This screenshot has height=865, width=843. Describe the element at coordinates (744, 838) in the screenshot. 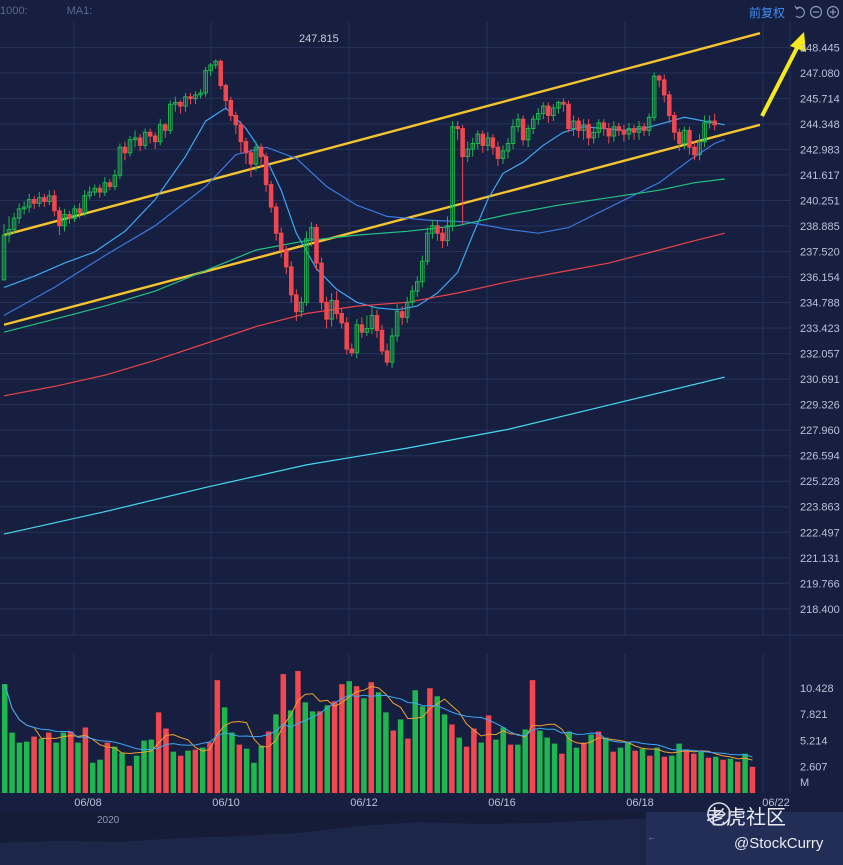

I see `navigator-window` at that location.